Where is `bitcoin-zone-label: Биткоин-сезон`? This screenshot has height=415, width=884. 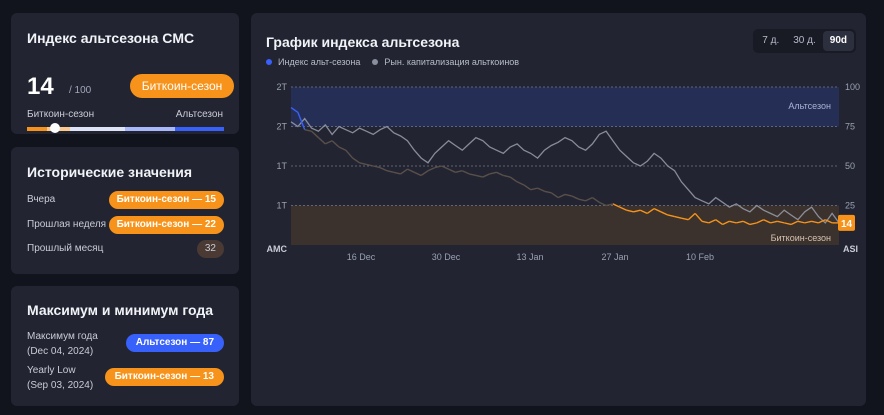 bitcoin-zone-label: Биткоин-сезон is located at coordinates (801, 238).